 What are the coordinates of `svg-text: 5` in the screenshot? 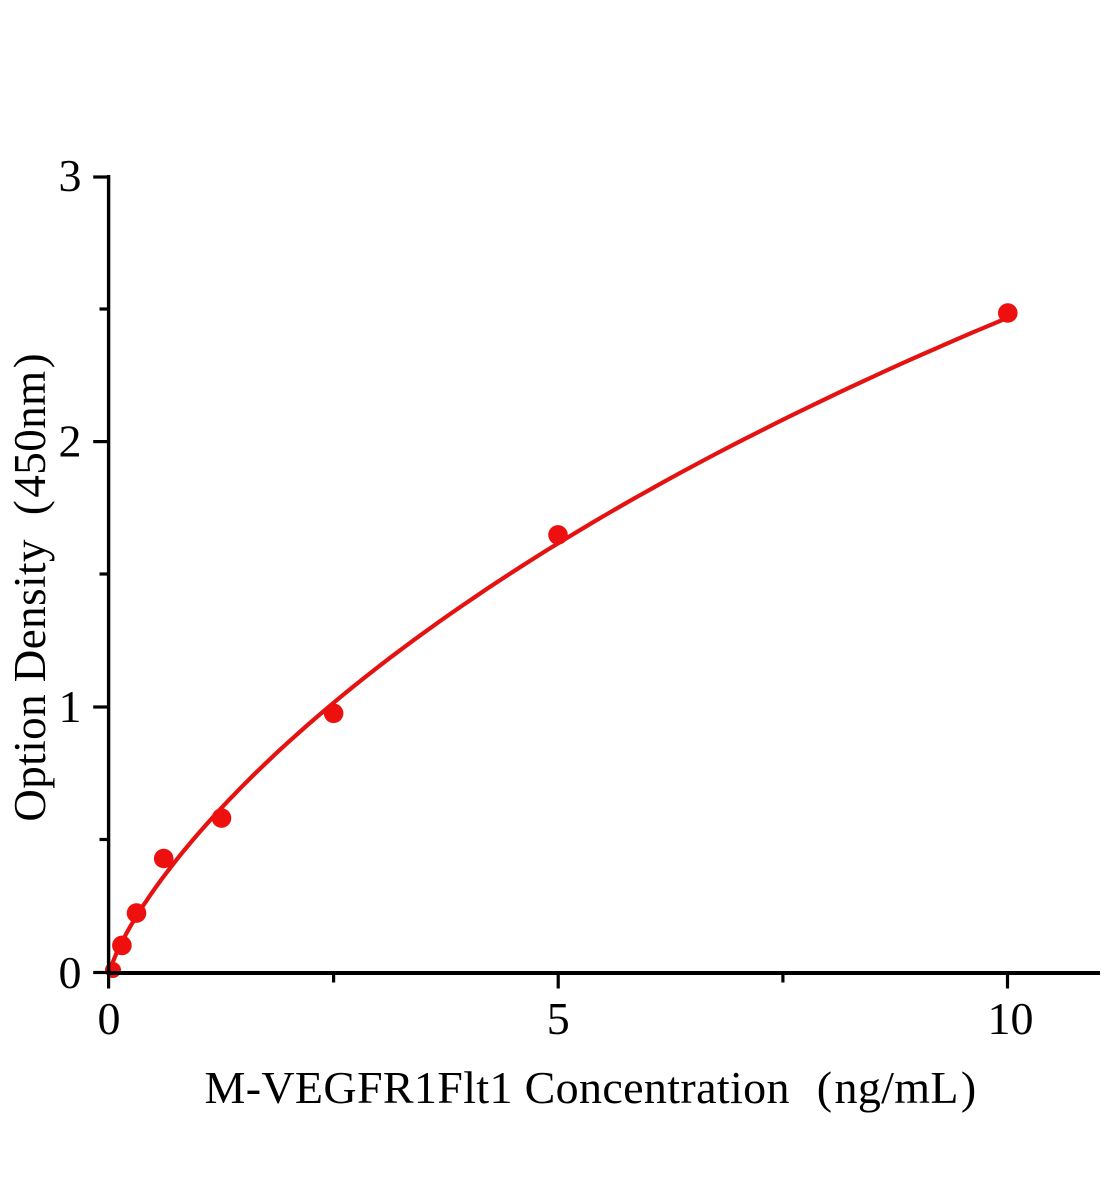 It's located at (558, 1018).